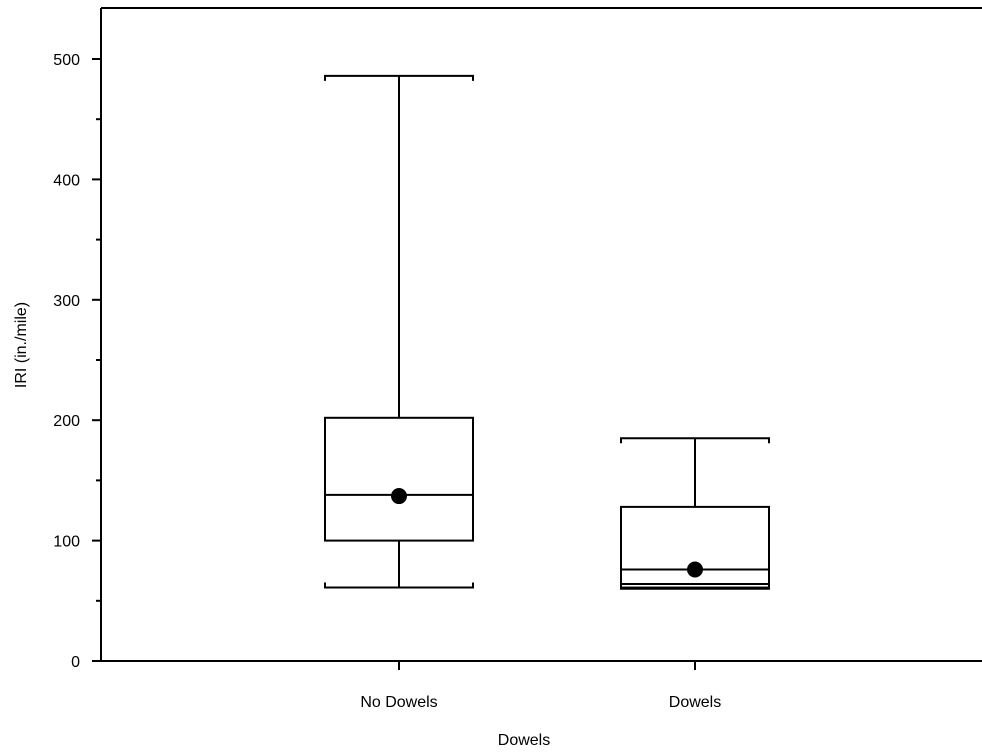  Describe the element at coordinates (66, 542) in the screenshot. I see `y-tick-label: 100` at that location.